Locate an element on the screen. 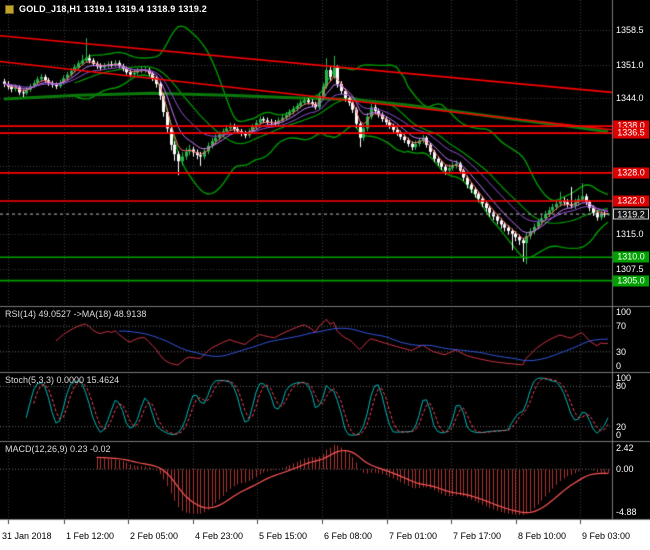  chart-symbol-icon is located at coordinates (9, 9).